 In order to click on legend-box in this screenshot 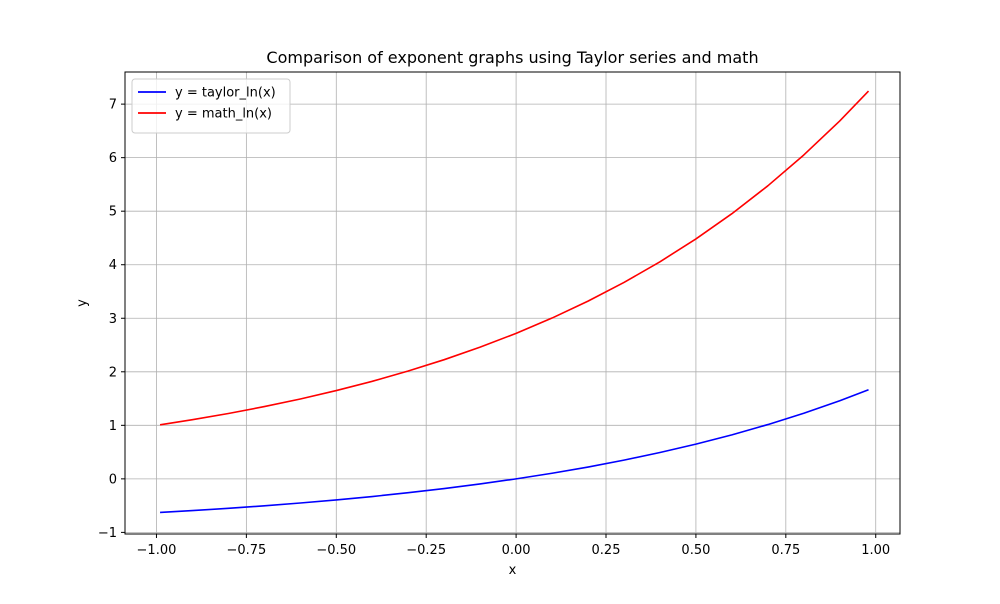, I will do `click(211, 106)`.